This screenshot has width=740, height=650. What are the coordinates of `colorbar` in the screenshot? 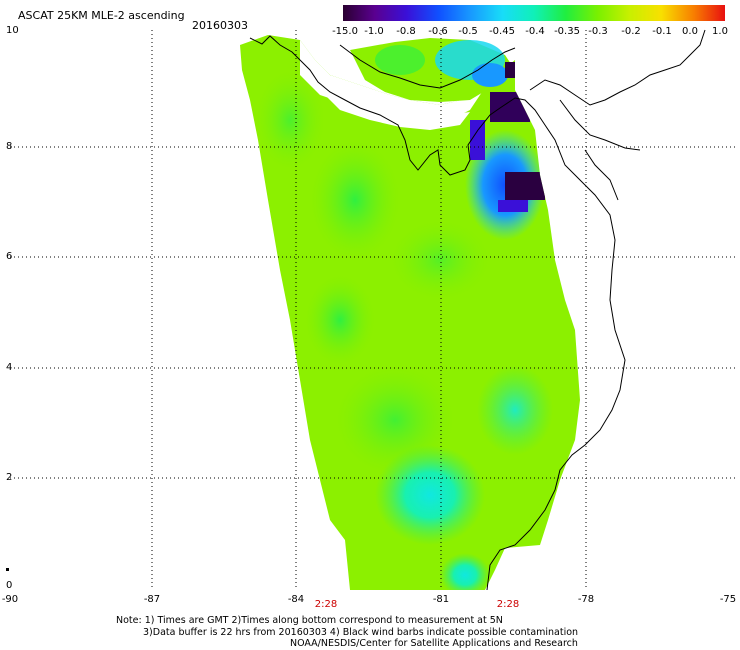 It's located at (534, 13).